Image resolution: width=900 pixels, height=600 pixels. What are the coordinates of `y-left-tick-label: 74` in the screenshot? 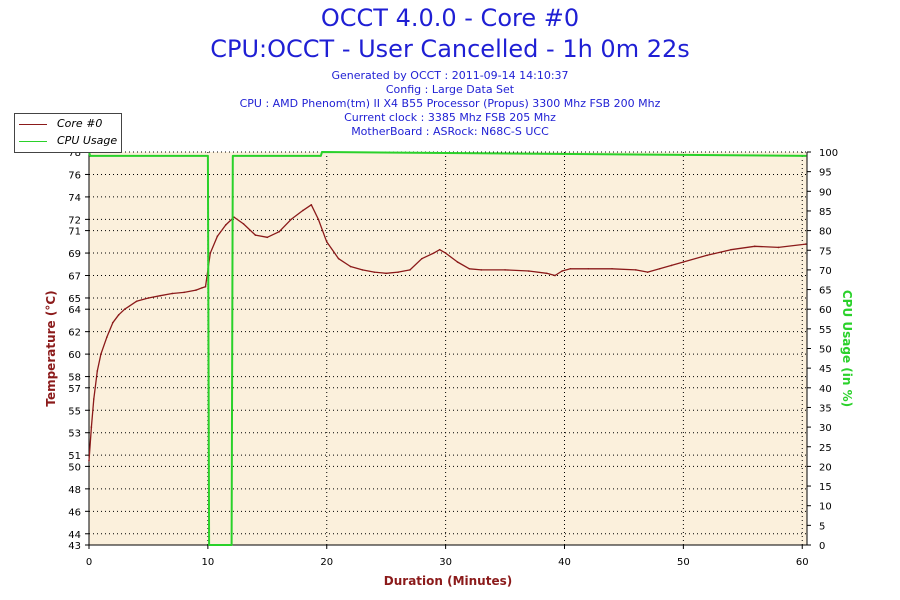 It's located at (74, 198).